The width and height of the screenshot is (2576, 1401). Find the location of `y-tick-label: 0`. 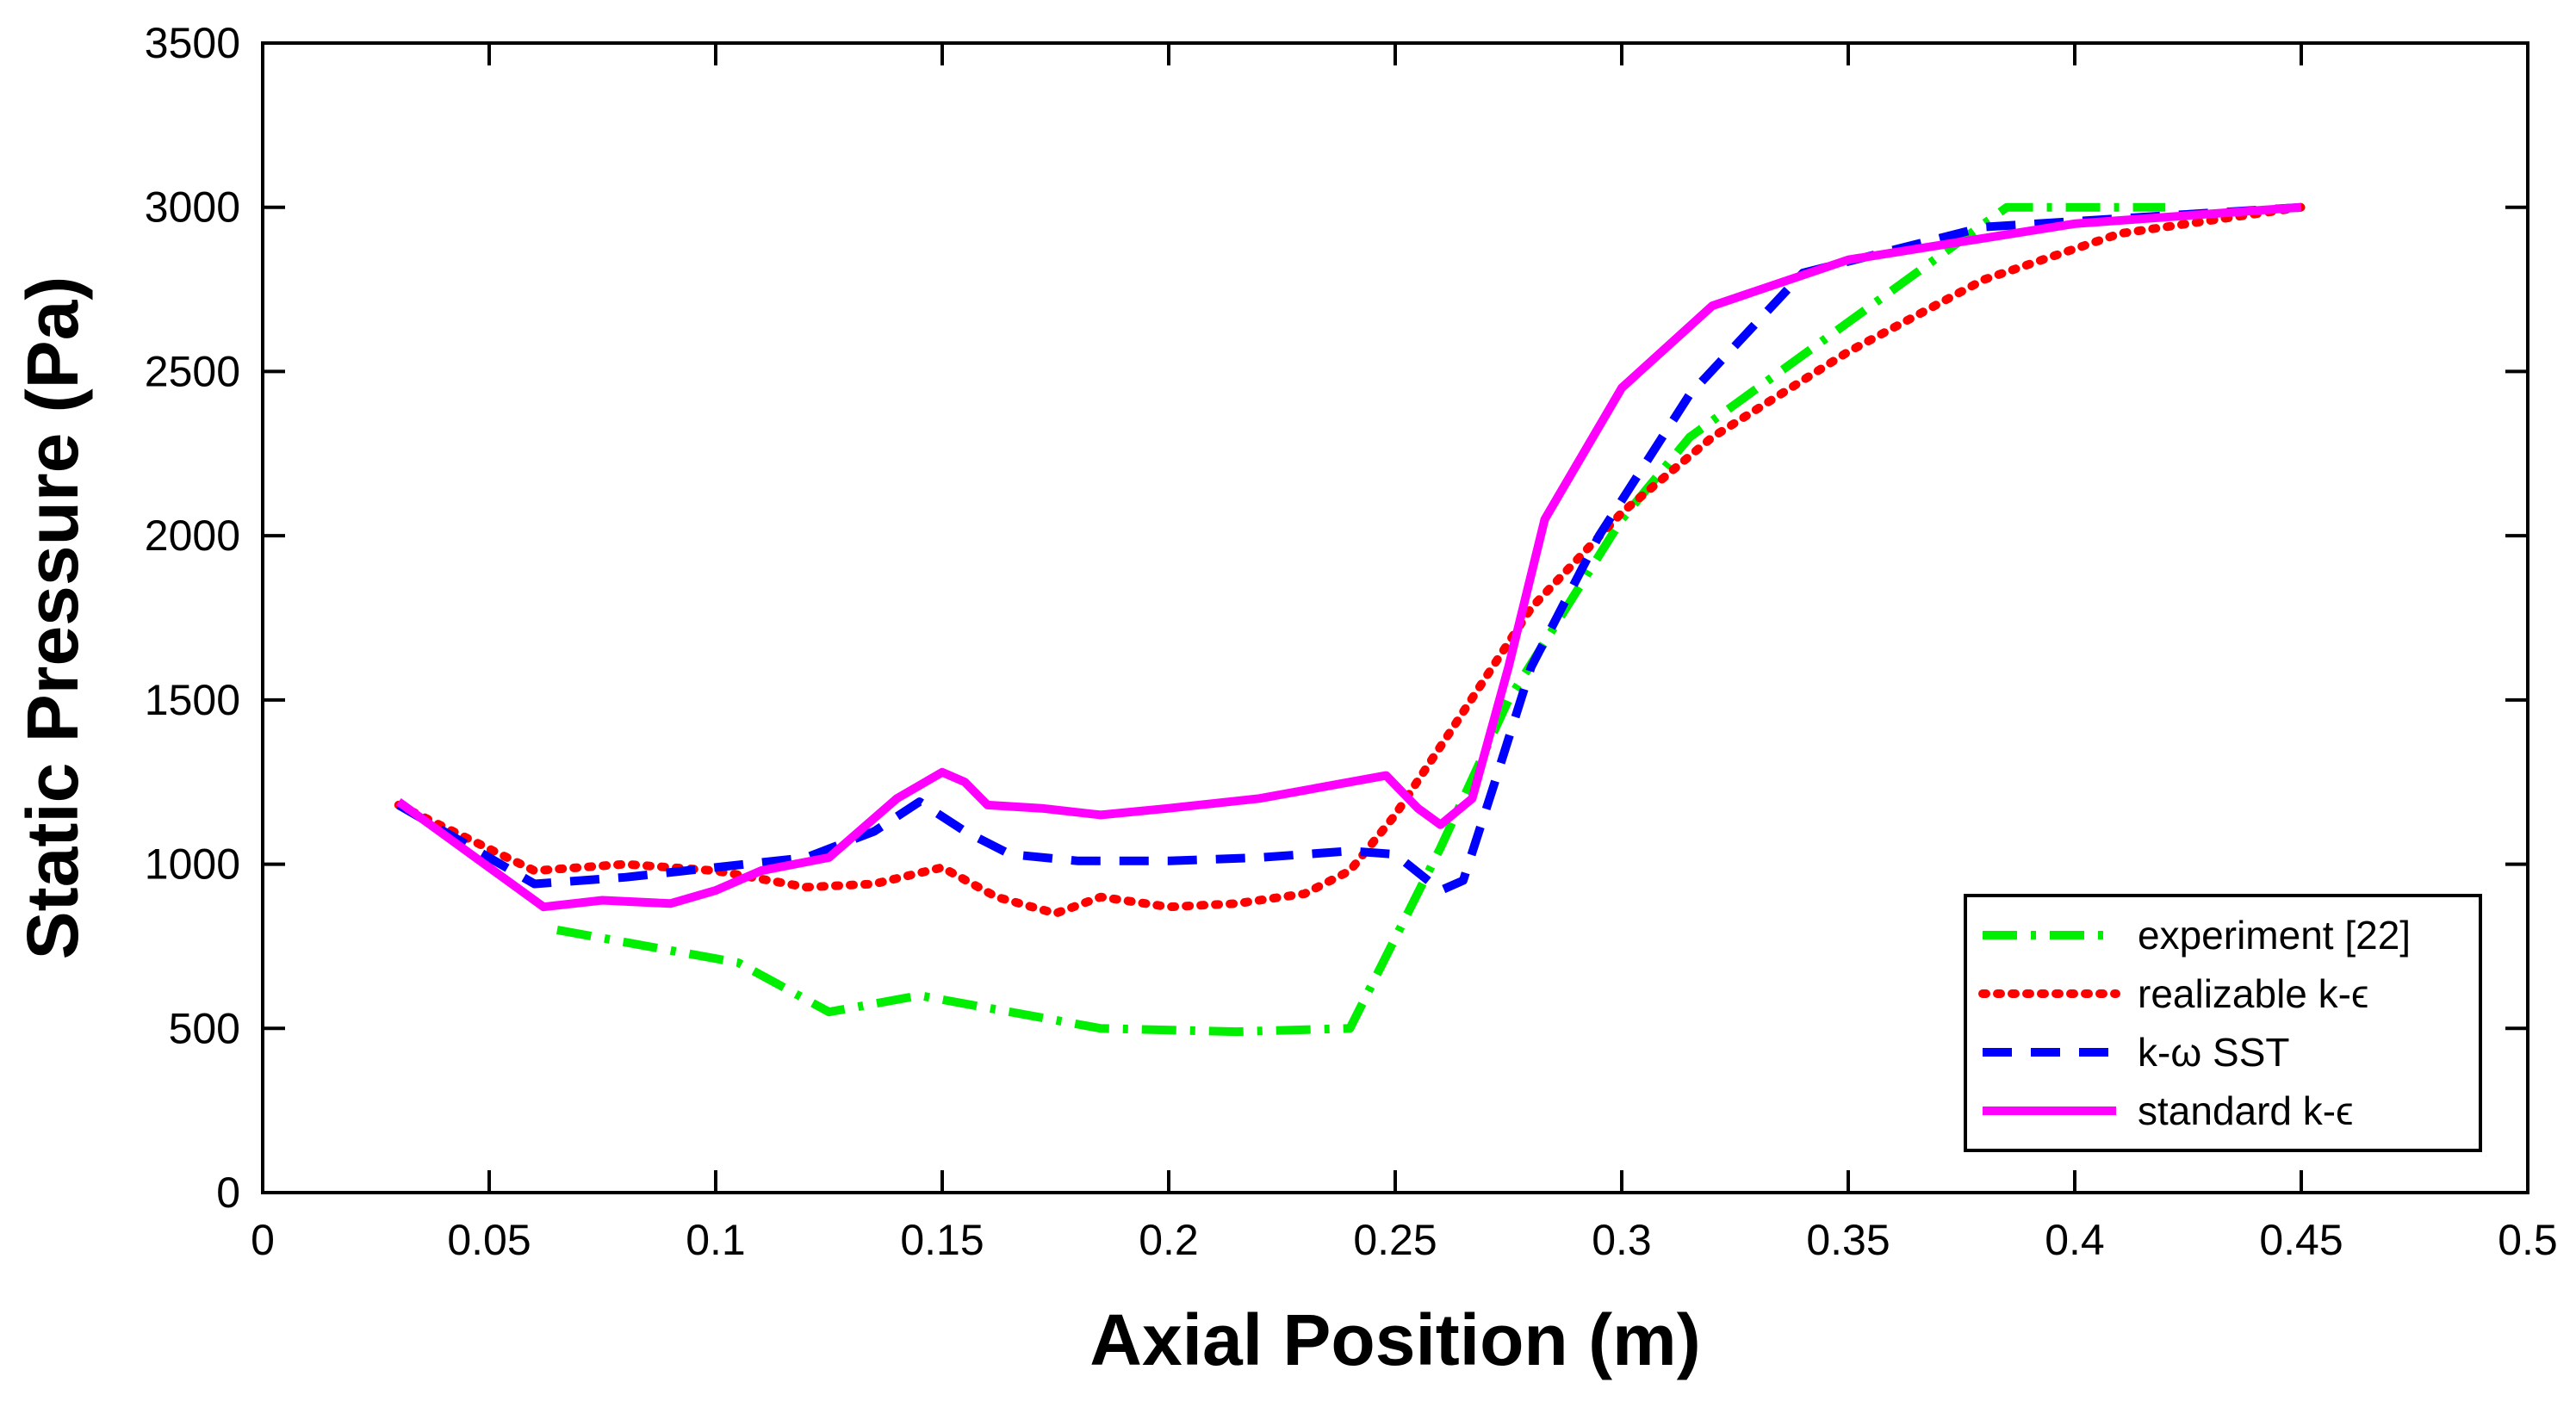

y-tick-label: 0 is located at coordinates (228, 1193).